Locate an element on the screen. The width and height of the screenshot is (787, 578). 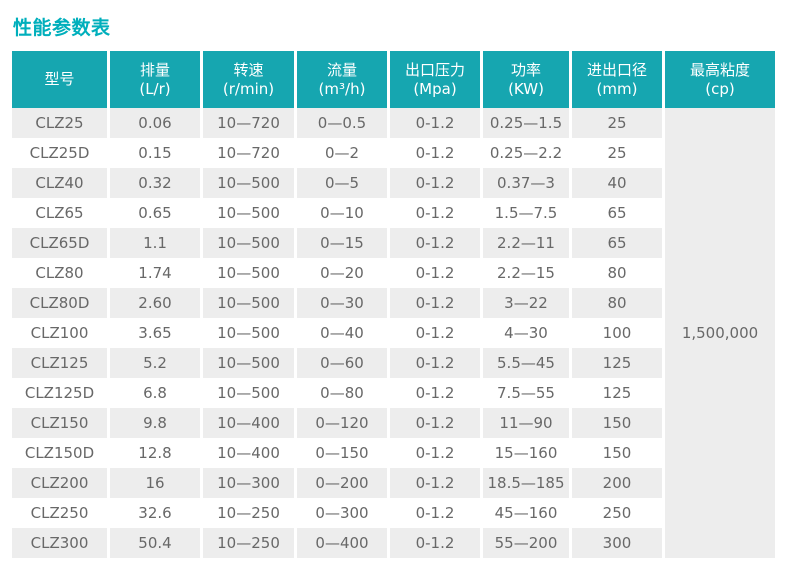
table-cell: 3—22 is located at coordinates (526, 303).